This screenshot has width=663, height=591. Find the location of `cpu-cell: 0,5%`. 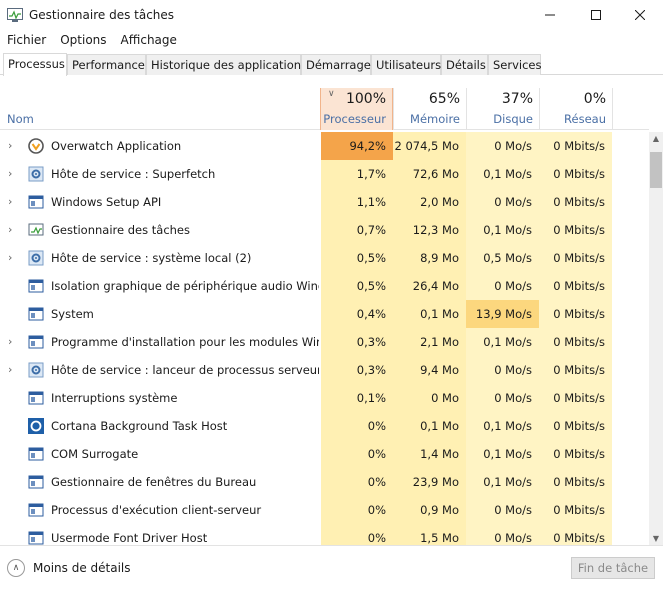

cpu-cell: 0,5% is located at coordinates (357, 258).